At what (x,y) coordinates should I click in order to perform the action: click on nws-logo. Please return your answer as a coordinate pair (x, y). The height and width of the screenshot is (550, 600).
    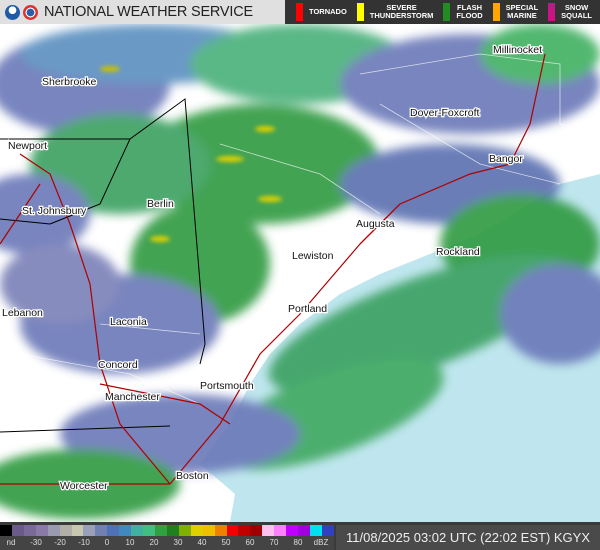
    Looking at the image, I should click on (30, 12).